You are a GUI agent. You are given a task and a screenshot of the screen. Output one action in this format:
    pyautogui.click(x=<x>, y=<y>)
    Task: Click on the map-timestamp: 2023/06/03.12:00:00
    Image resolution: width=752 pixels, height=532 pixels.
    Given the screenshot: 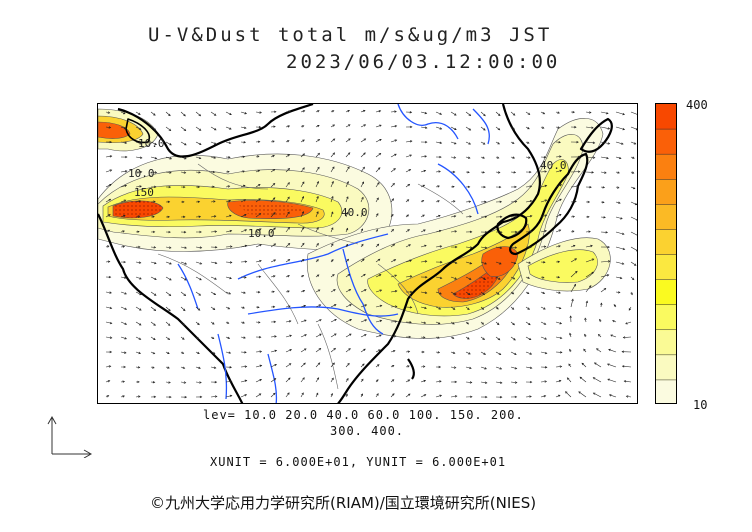 What is the action you would take?
    pyautogui.click(x=423, y=62)
    